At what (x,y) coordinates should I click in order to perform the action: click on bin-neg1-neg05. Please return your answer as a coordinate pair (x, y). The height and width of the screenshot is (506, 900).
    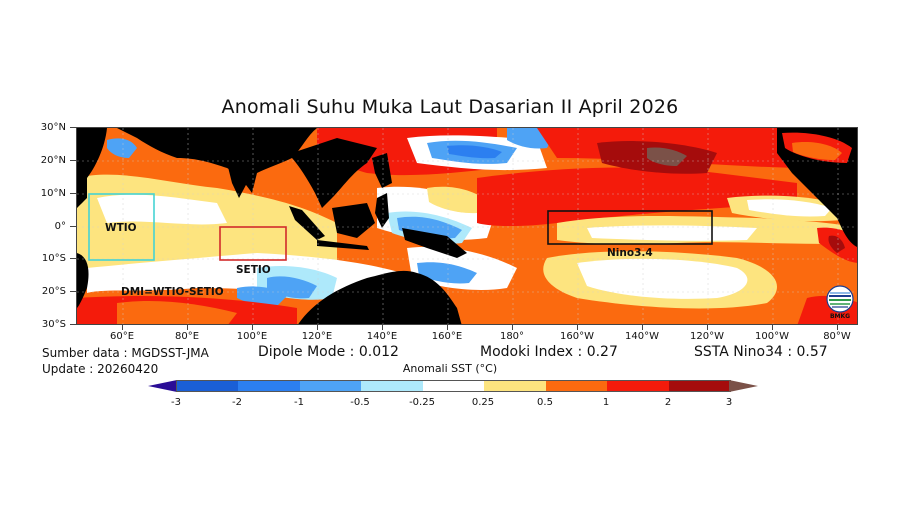
    Looking at the image, I should click on (330, 386).